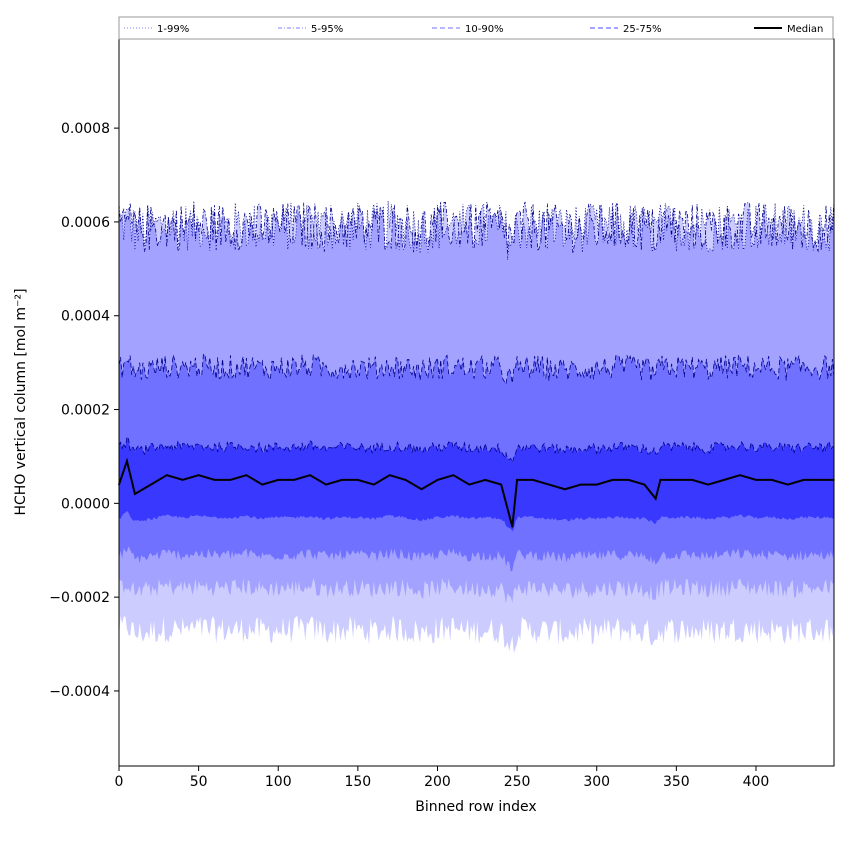 Image resolution: width=850 pixels, height=850 pixels. I want to click on y-tick-label: 0.0006, so click(85, 223).